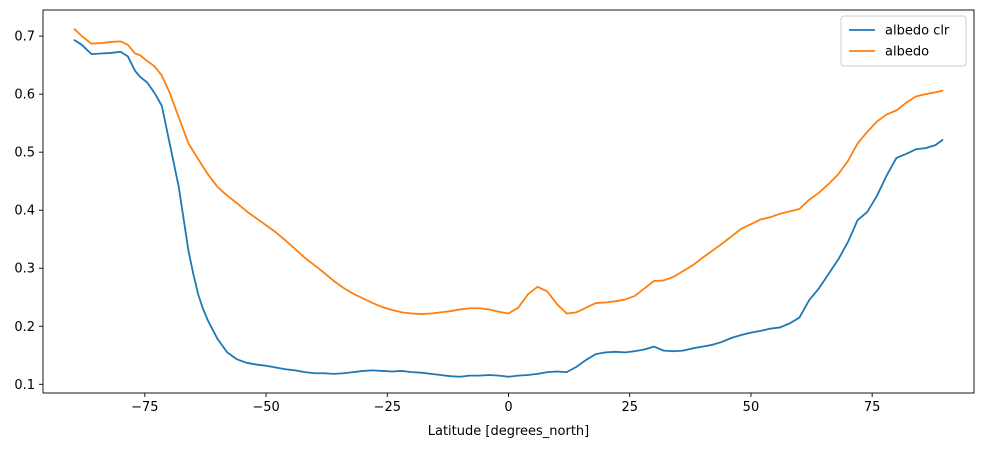 The height and width of the screenshot is (452, 981). Describe the element at coordinates (24, 95) in the screenshot. I see `y-tick-label: 0.6` at that location.